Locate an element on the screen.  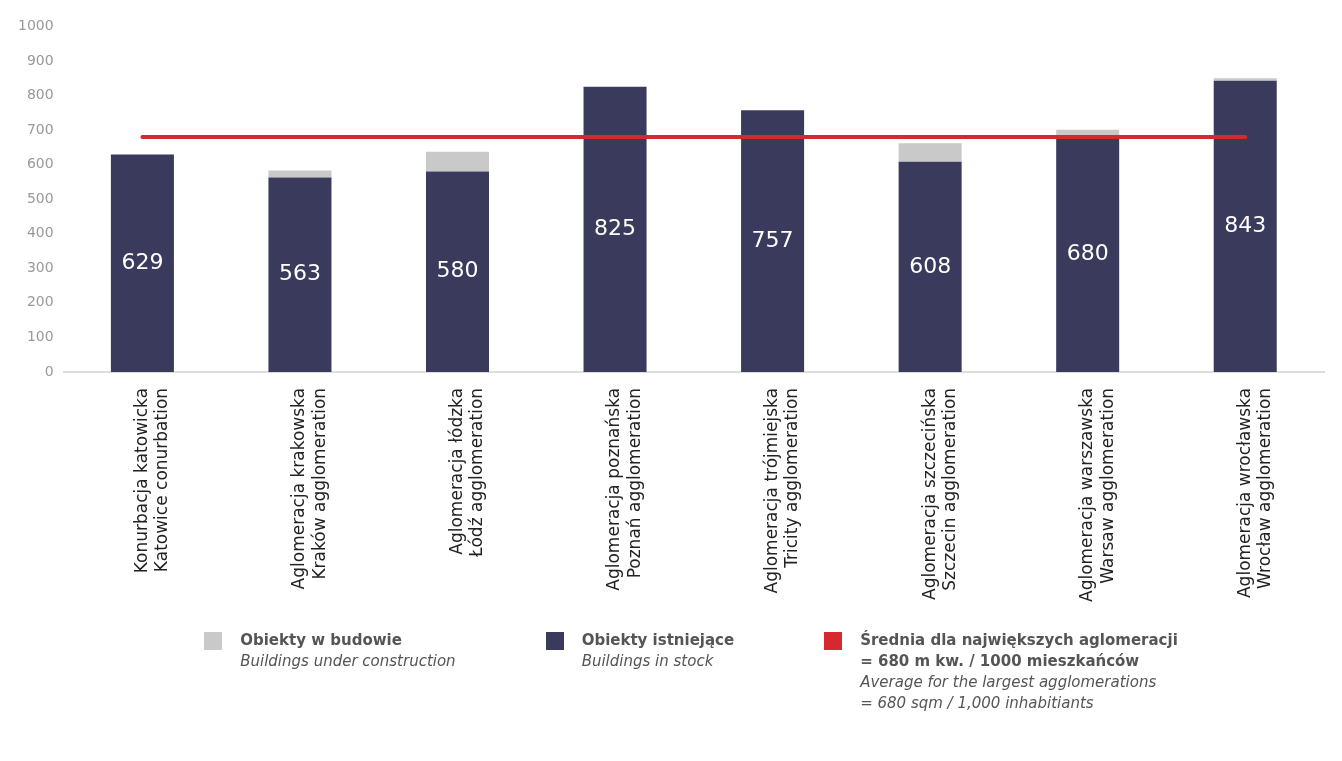
y-tick-label: 600 is located at coordinates (40, 163).